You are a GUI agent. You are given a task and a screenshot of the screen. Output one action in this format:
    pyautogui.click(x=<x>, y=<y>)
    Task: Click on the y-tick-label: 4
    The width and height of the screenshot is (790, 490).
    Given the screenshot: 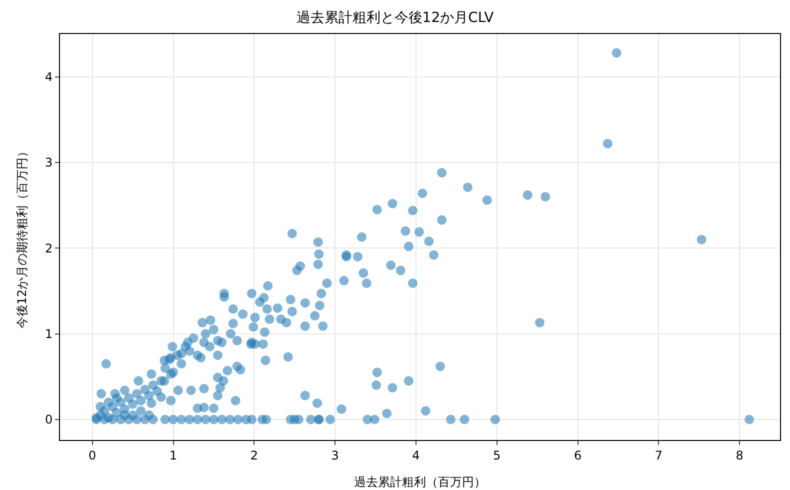 What is the action you would take?
    pyautogui.click(x=48, y=77)
    